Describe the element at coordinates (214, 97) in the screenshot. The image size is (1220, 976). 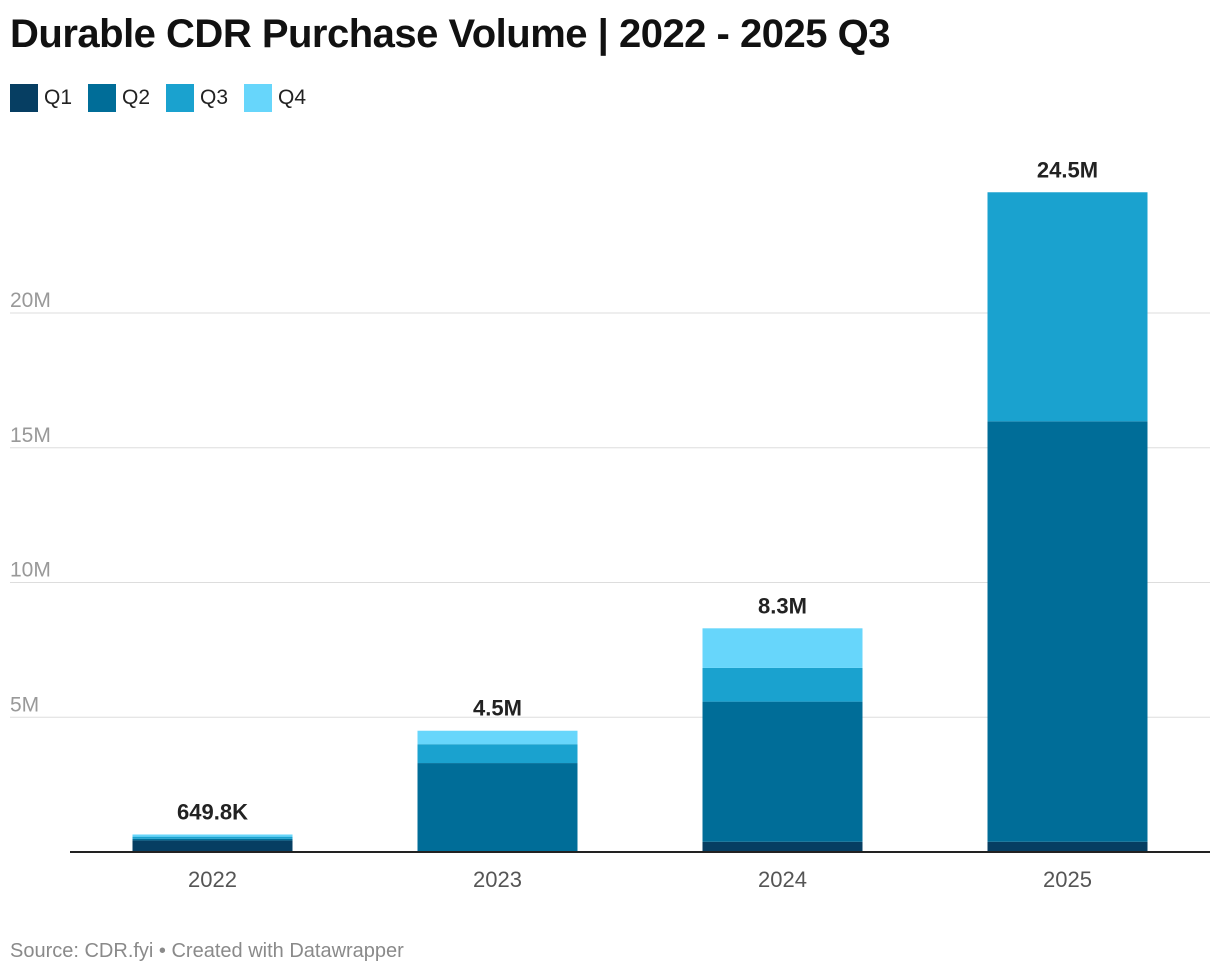
I see `legend-label-q3: Q3` at that location.